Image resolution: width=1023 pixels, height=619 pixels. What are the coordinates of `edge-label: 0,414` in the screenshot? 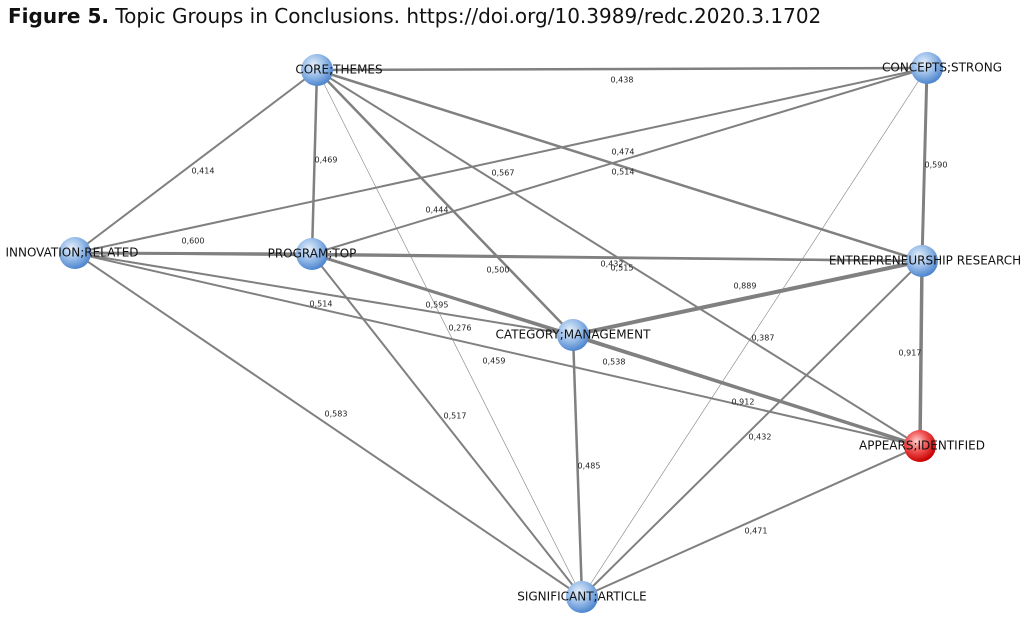 It's located at (203, 171).